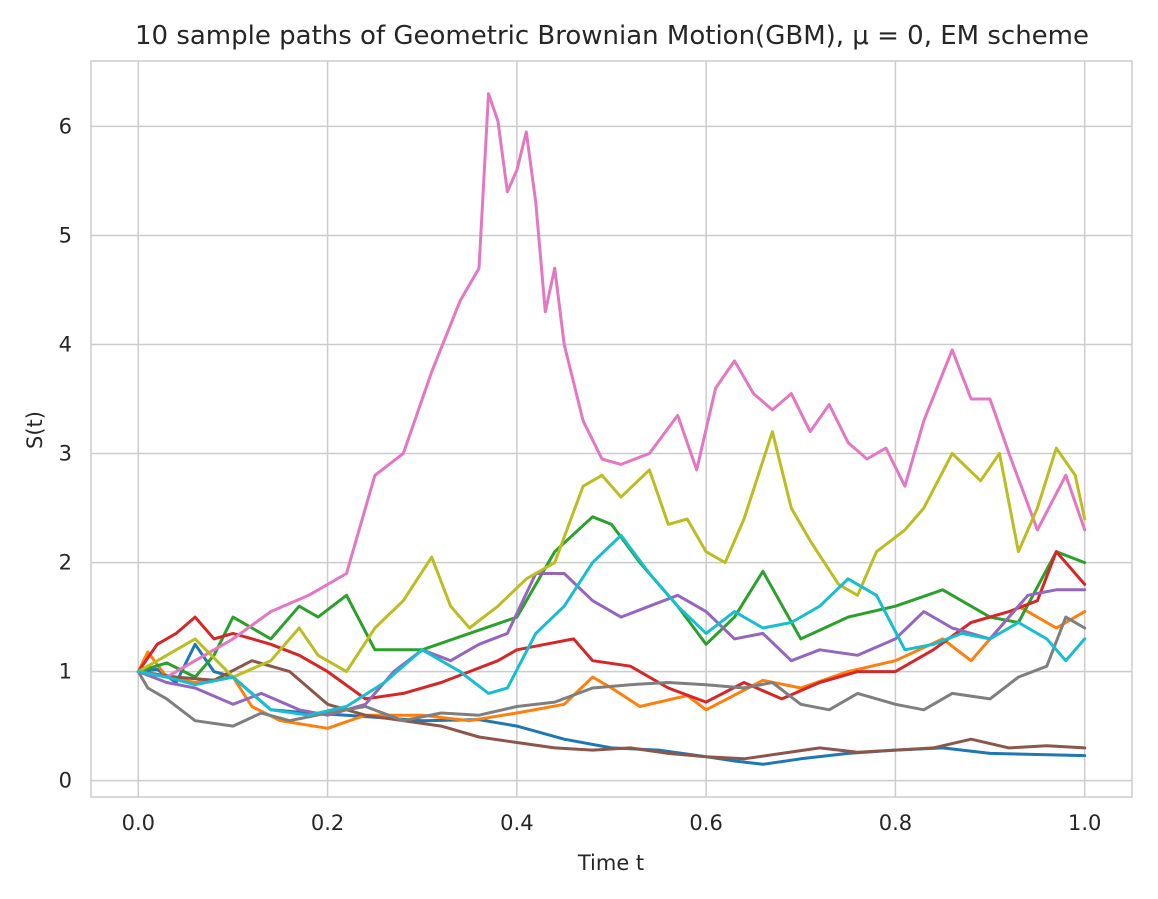 This screenshot has height=899, width=1158. I want to click on x-axis-label: Time t, so click(610, 863).